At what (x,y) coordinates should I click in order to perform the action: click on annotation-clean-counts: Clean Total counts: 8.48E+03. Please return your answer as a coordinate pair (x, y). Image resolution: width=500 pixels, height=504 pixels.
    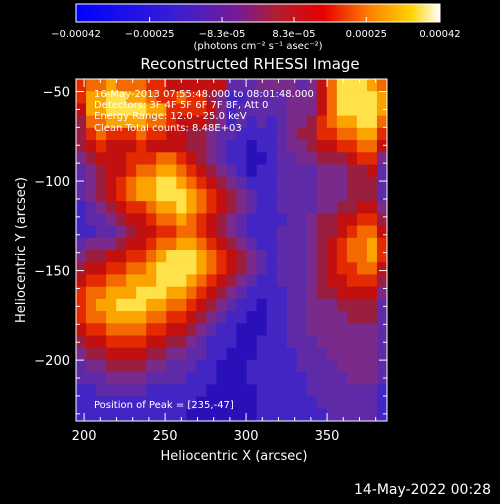
    Looking at the image, I should click on (168, 128).